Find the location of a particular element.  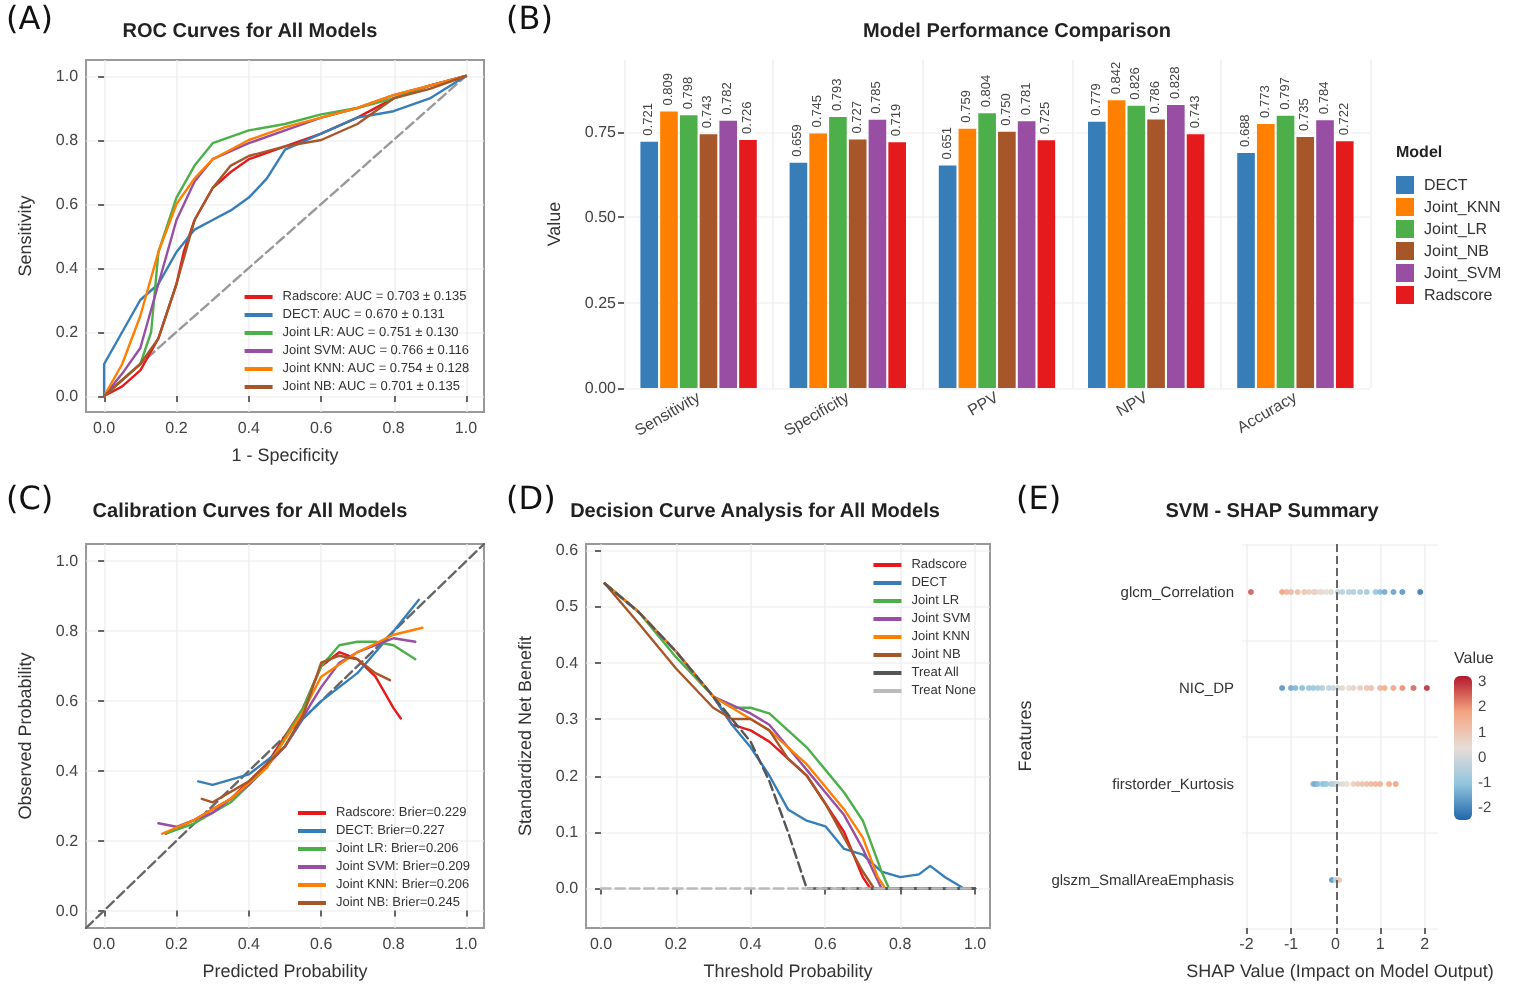

y-axis-title: Features is located at coordinates (1025, 735).